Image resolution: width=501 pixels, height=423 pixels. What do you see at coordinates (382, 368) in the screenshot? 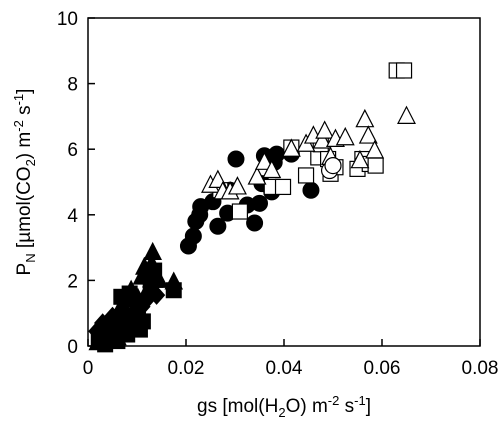
I see `x-tick-label: 0.06` at bounding box center [382, 368].